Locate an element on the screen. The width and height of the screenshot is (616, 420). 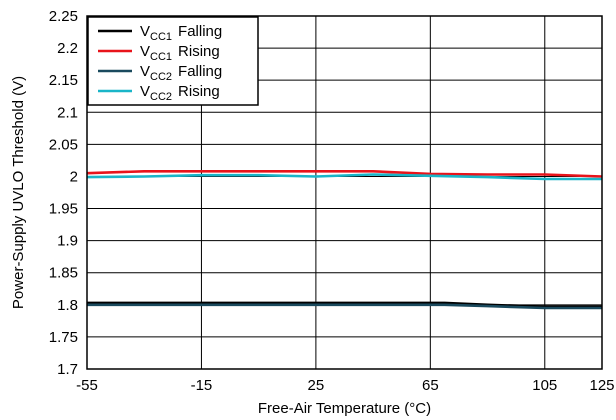
y-tick-label: 1.7 is located at coordinates (67, 369).